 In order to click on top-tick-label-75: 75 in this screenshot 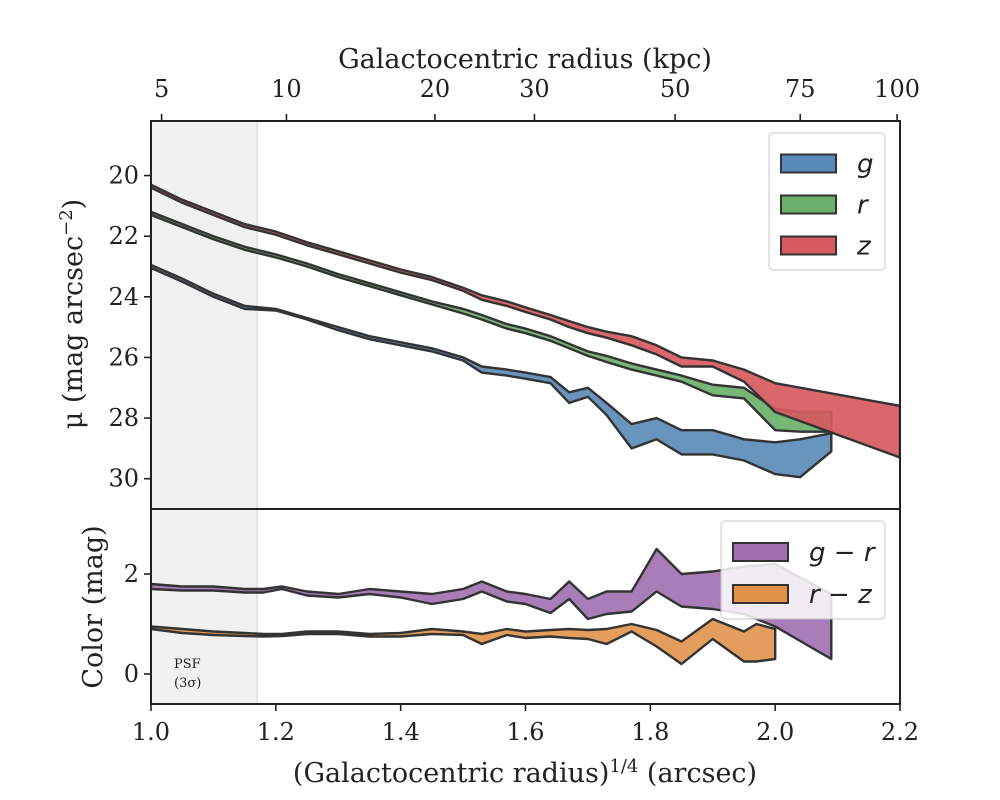, I will do `click(800, 89)`.